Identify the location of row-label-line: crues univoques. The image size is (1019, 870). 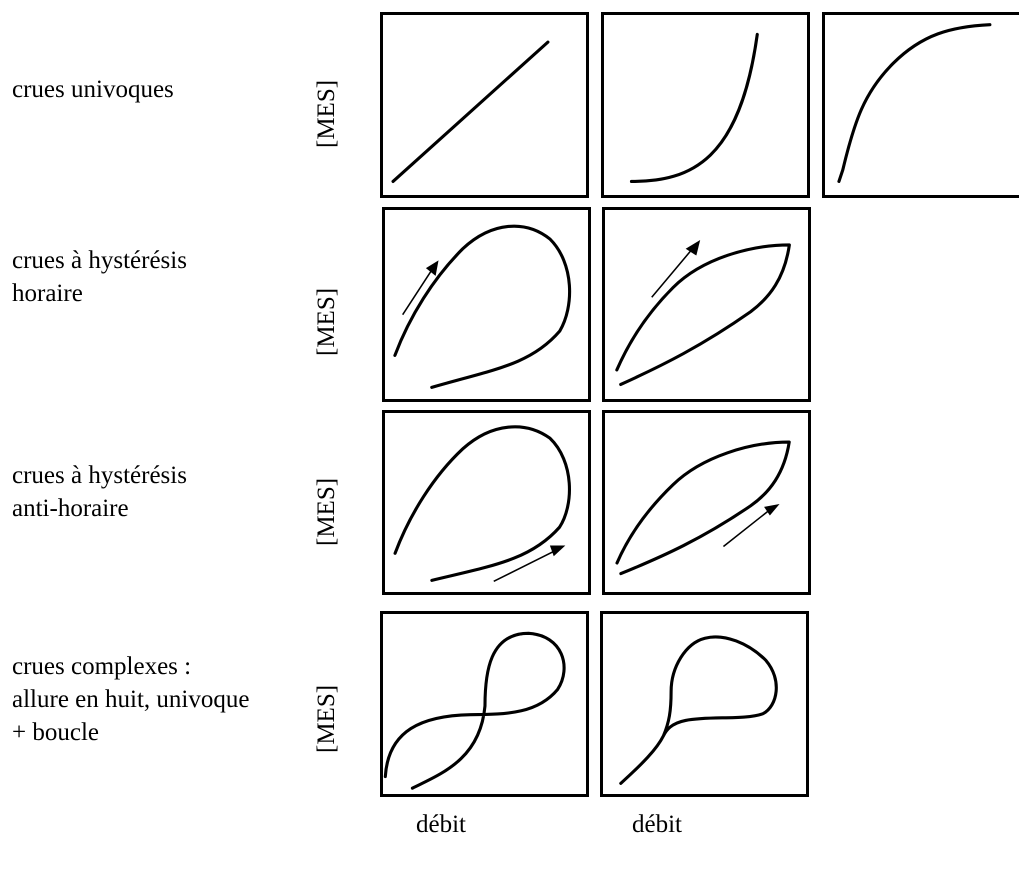
(93, 89).